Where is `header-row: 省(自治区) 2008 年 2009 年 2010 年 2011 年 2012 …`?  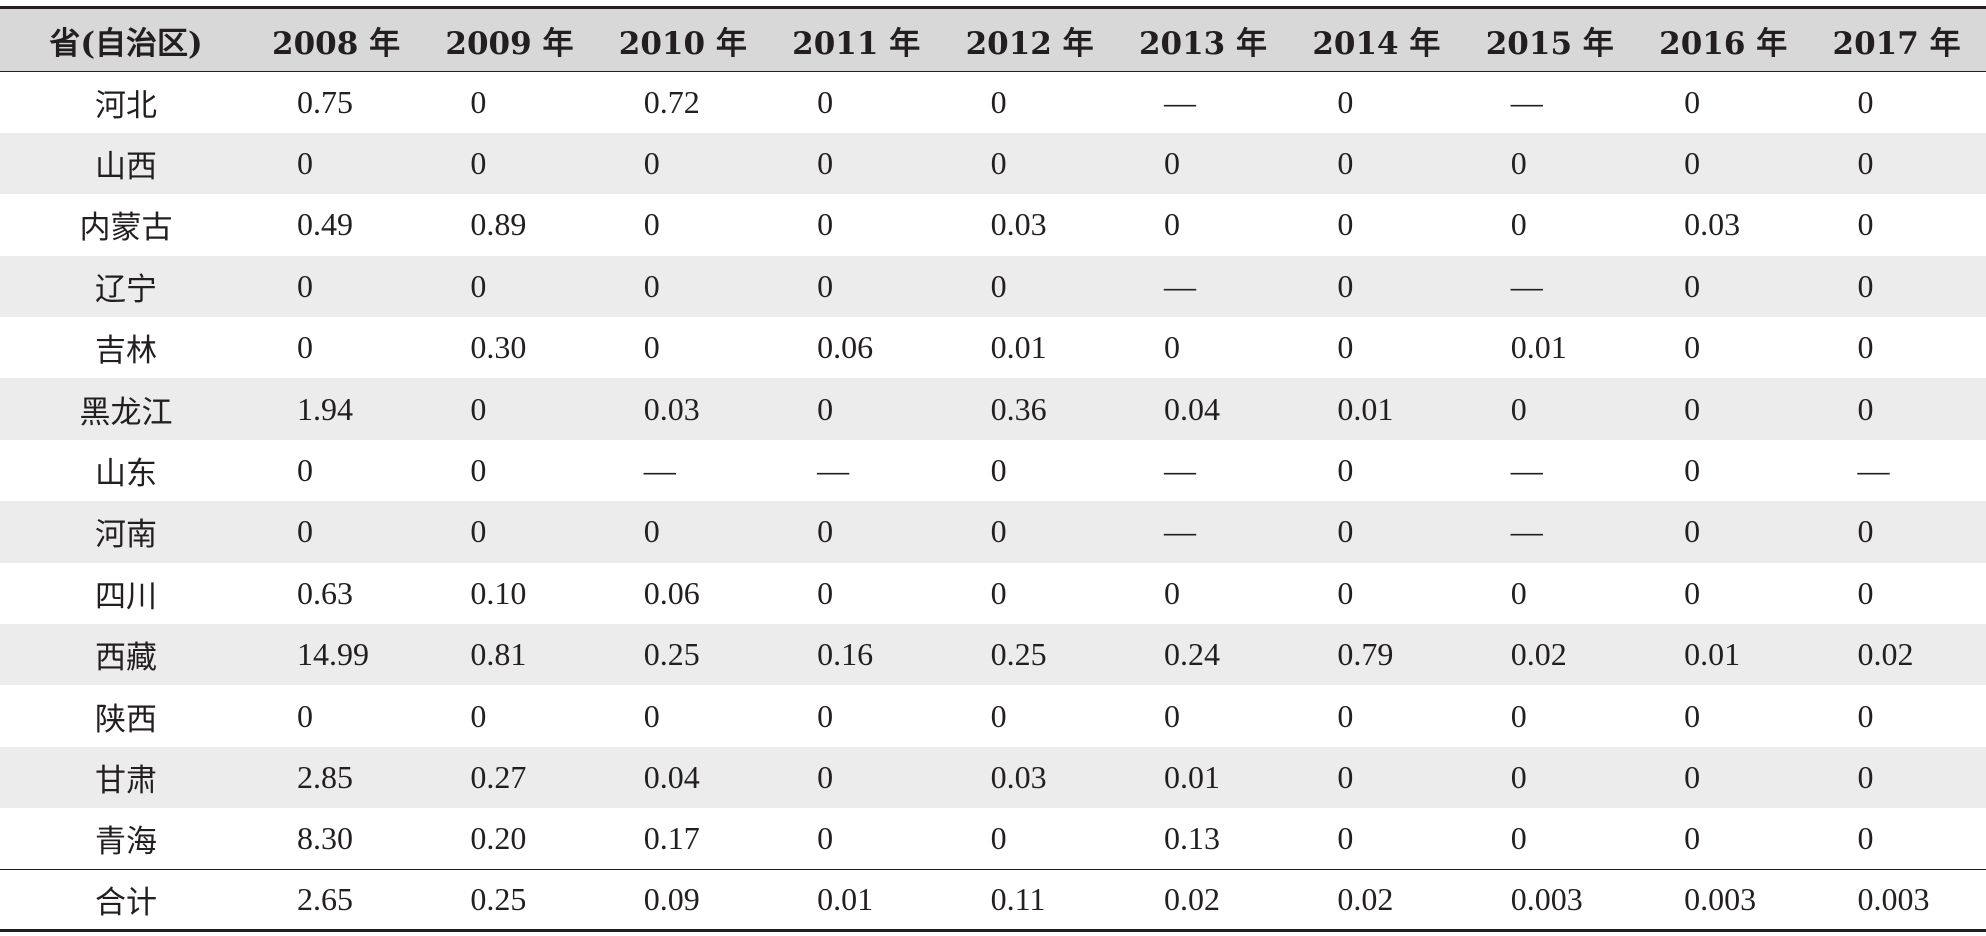
header-row: 省(自治区) 2008 年 2009 年 2010 年 2011 年 2012 … is located at coordinates (993, 39).